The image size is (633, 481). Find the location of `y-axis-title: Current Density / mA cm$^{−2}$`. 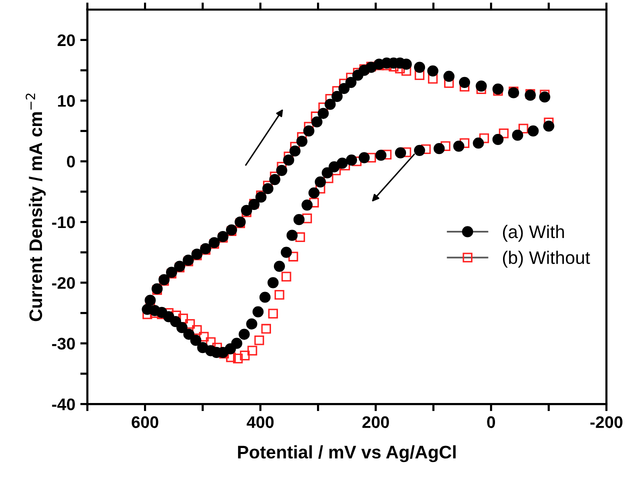

y-axis-title: Current Density / mA cm$^{−2}$ is located at coordinates (36, 208).